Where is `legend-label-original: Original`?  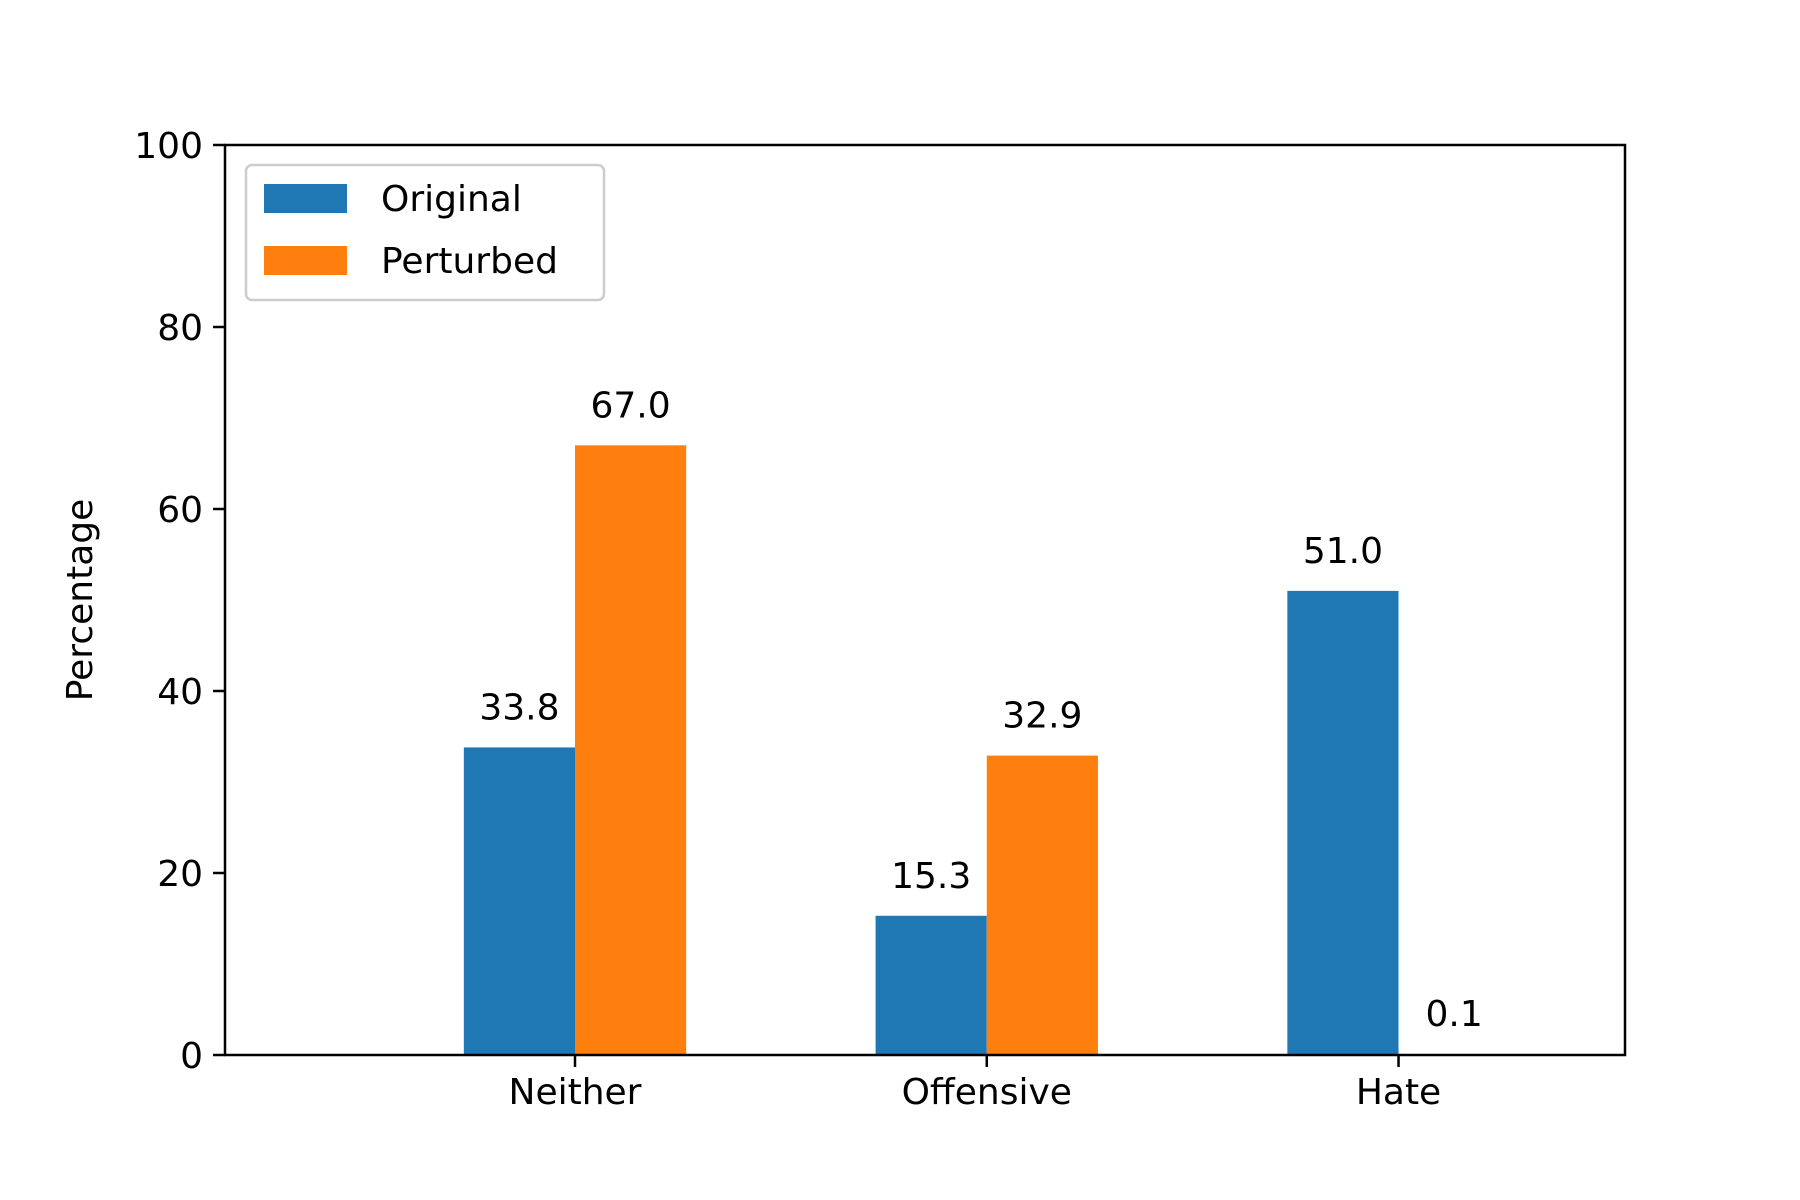
legend-label-original: Original is located at coordinates (451, 199).